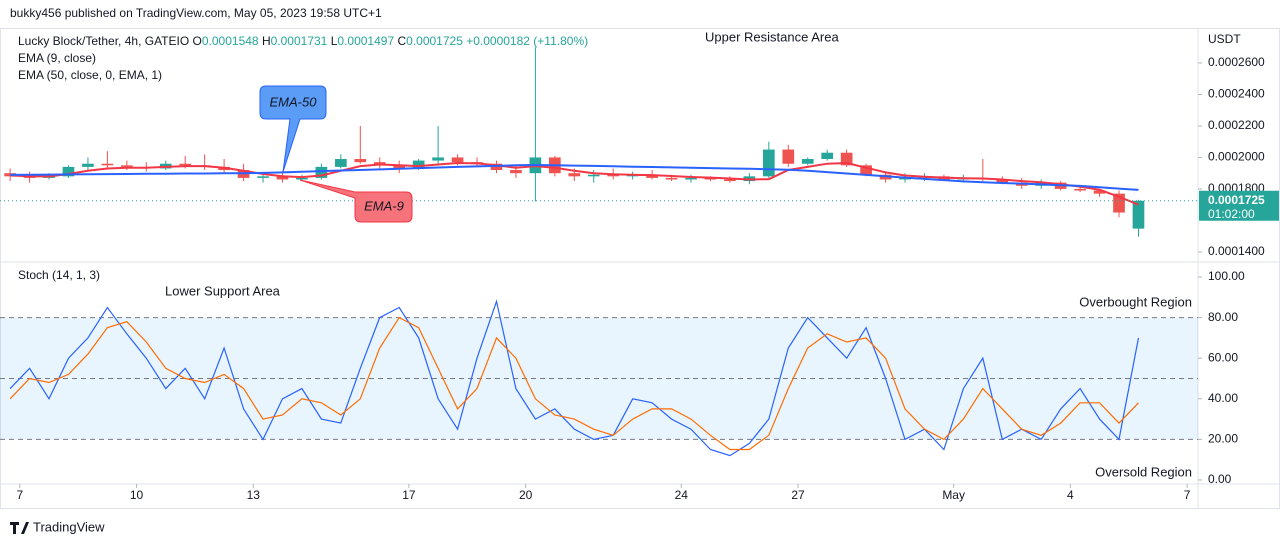  What do you see at coordinates (197, 41) in the screenshot?
I see `o-key: O` at bounding box center [197, 41].